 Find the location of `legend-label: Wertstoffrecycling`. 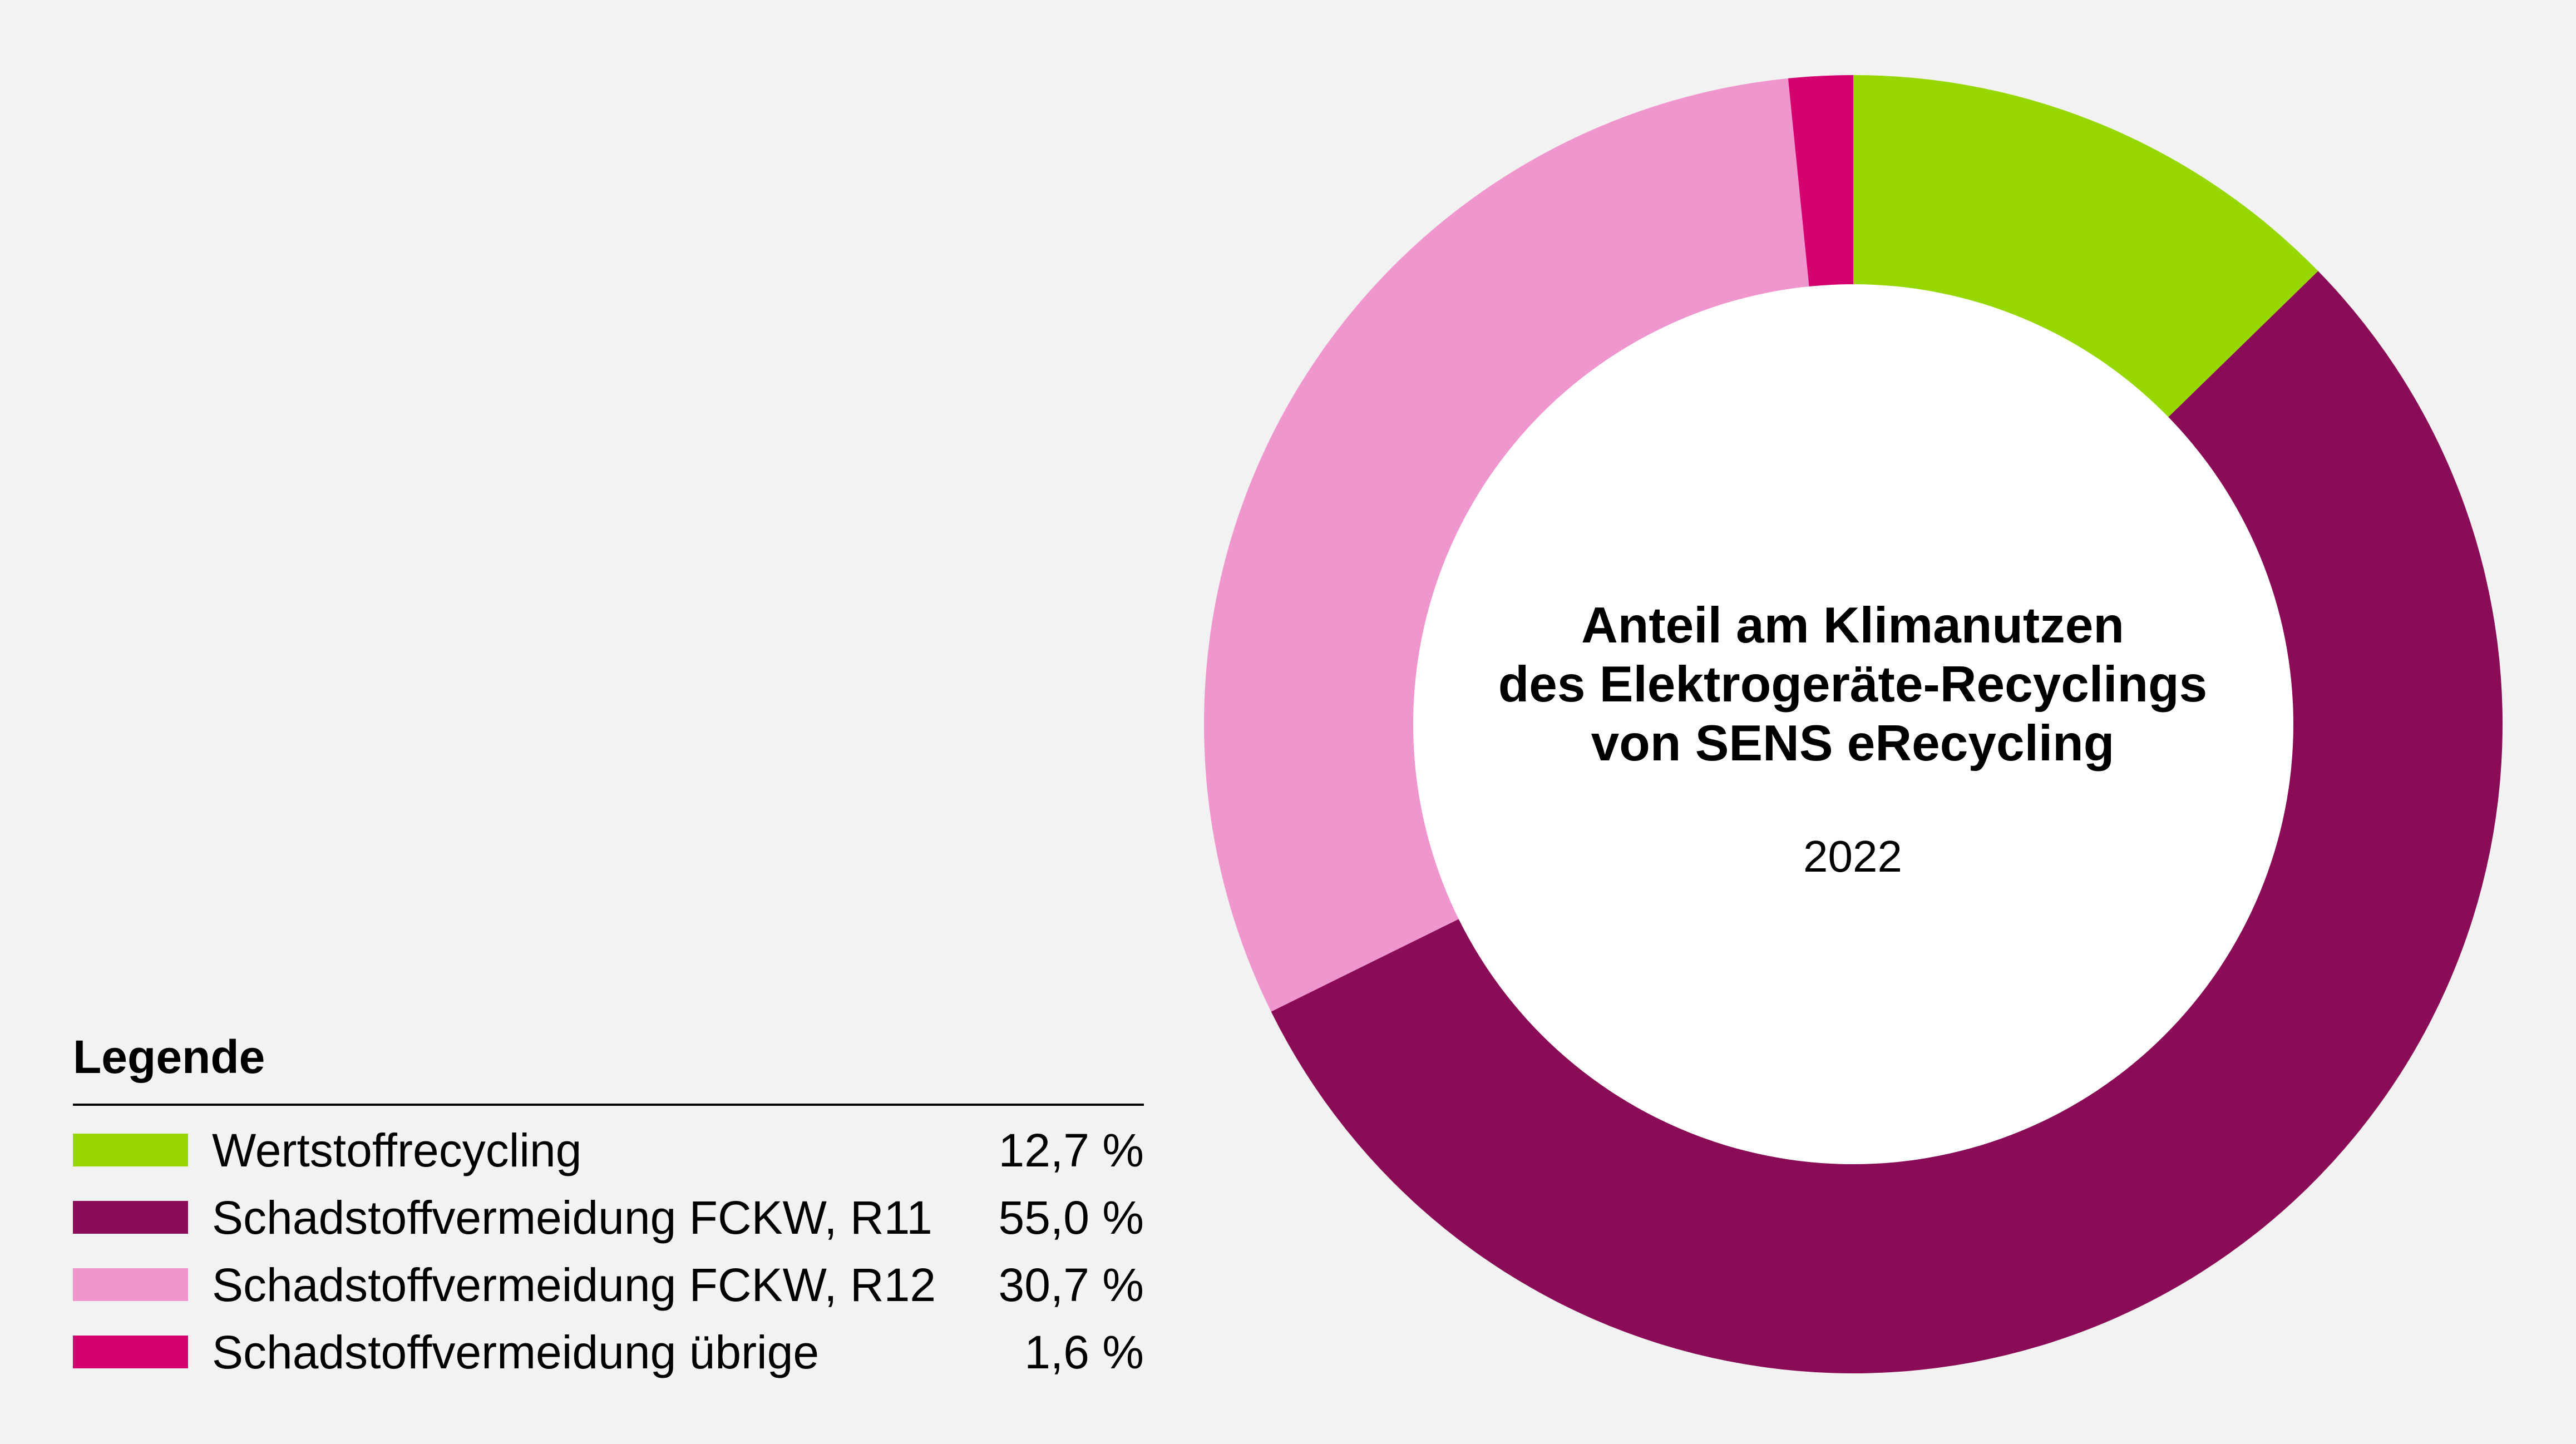

legend-label: Wertstoffrecycling is located at coordinates (397, 1150).